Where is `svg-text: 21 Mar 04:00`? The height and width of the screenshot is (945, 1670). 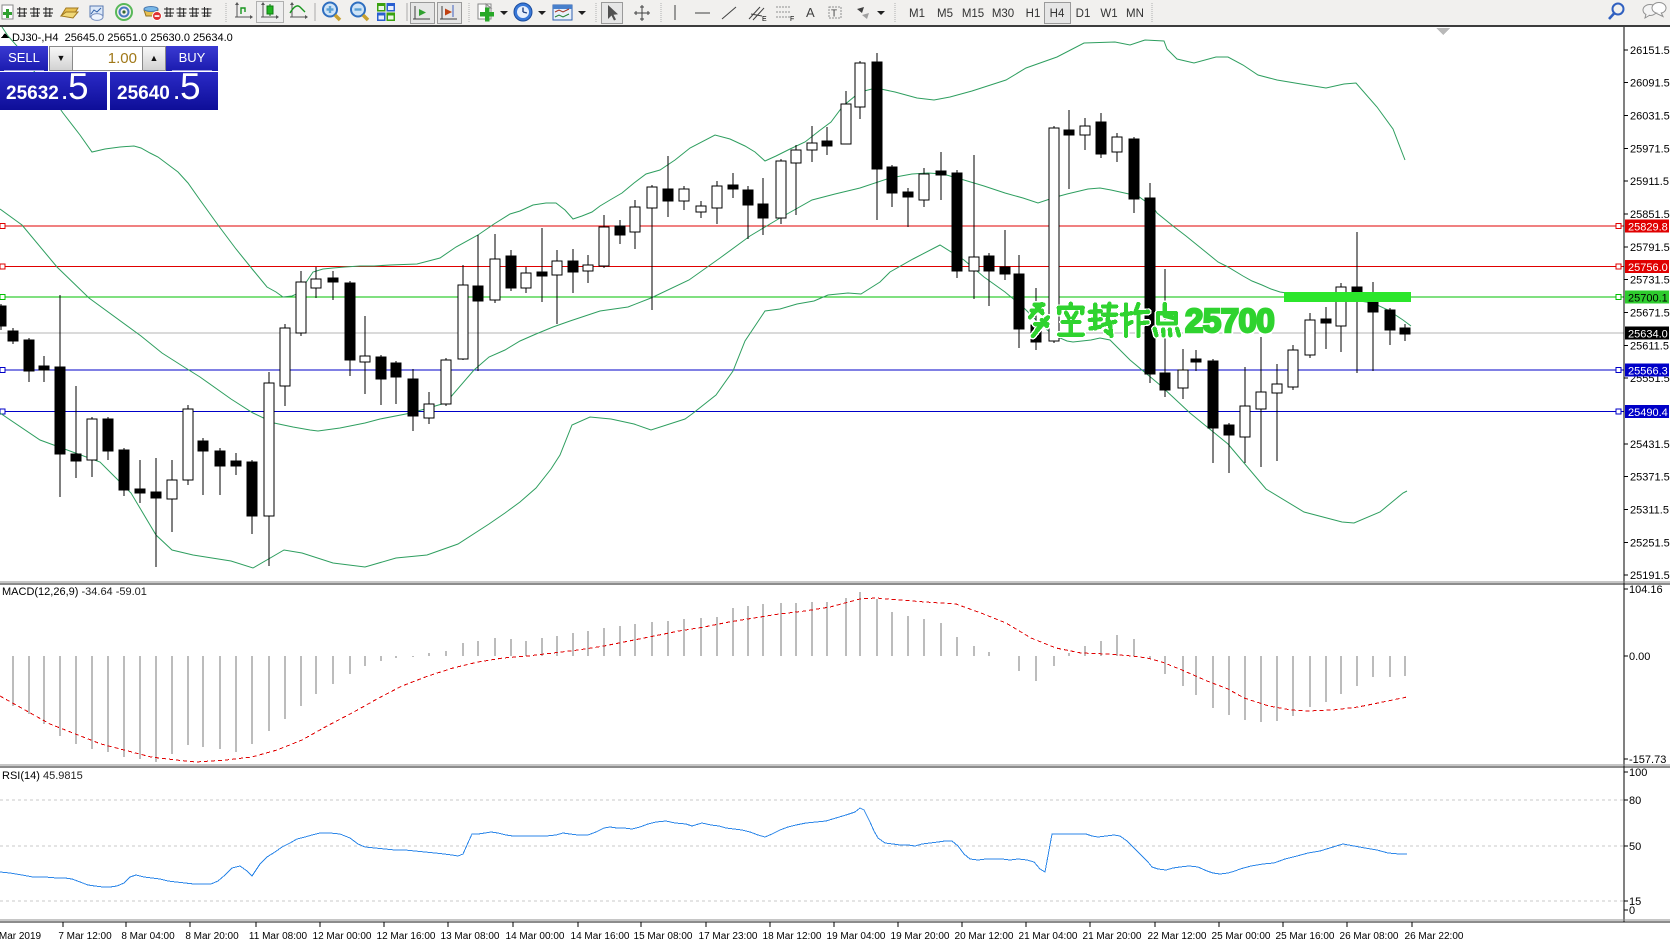
svg-text: 21 Mar 04:00 is located at coordinates (1048, 936).